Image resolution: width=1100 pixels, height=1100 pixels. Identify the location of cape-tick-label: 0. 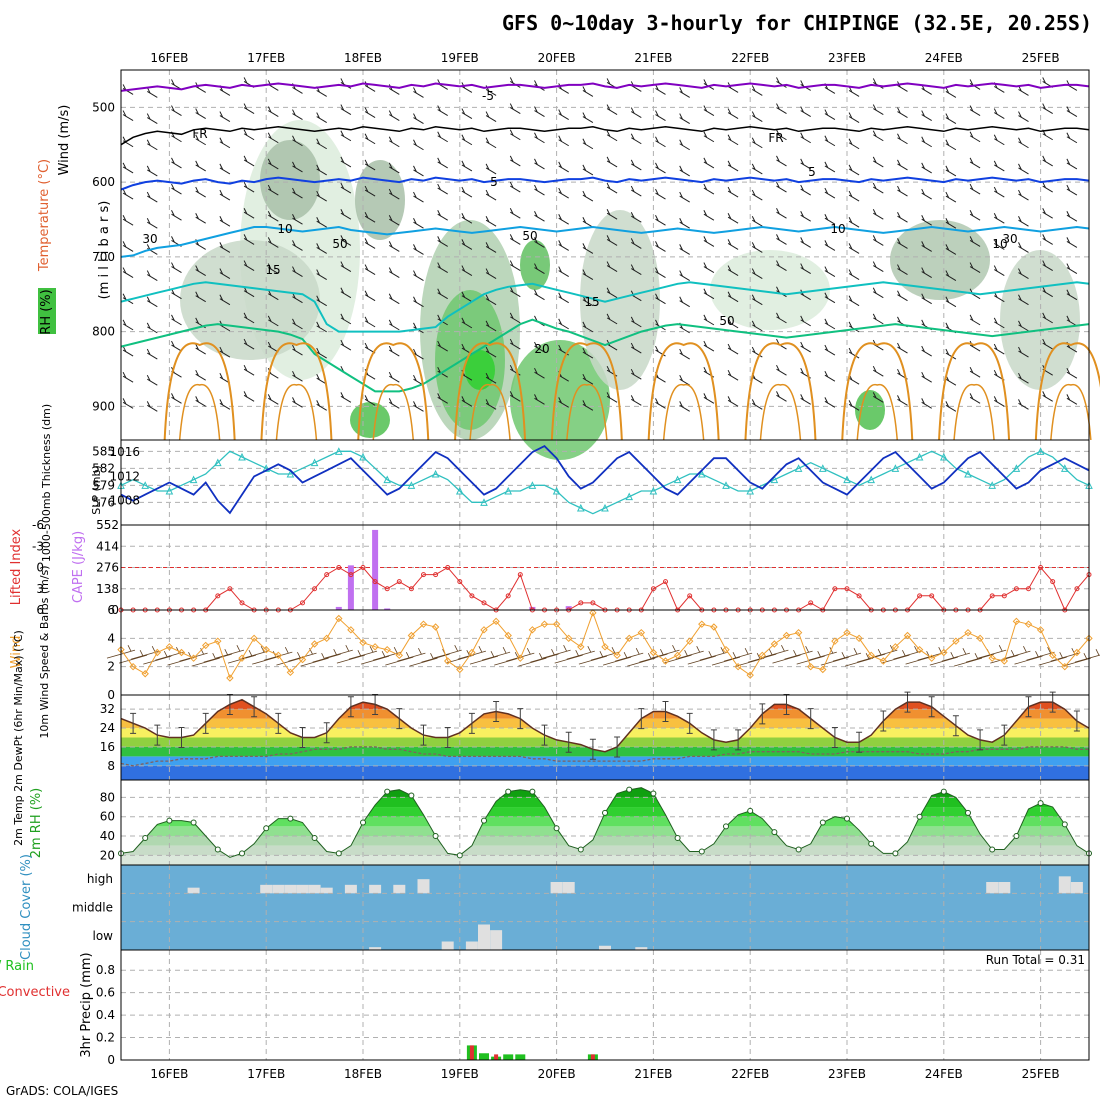
(115, 610).